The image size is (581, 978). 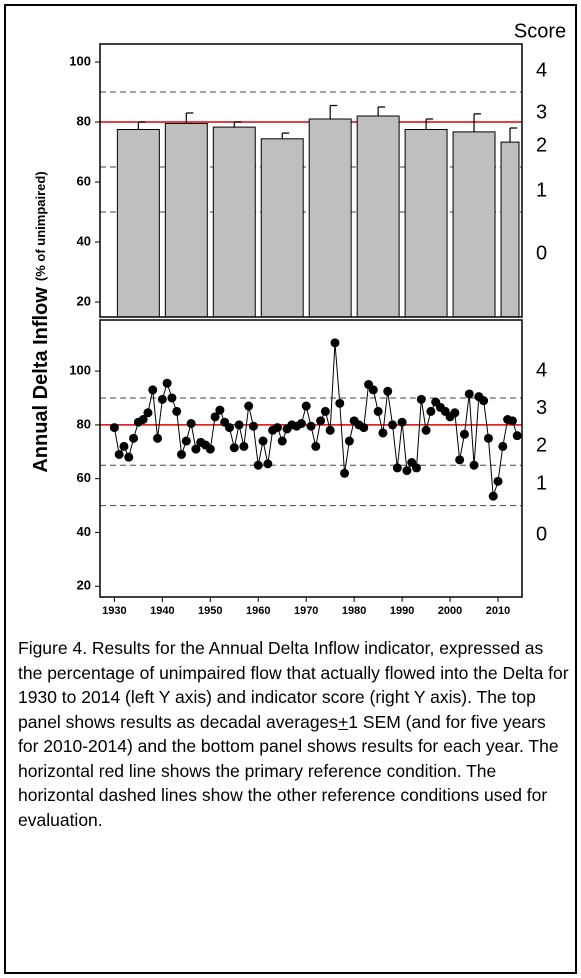 I want to click on y-tick-label: 100, so click(x=80, y=60).